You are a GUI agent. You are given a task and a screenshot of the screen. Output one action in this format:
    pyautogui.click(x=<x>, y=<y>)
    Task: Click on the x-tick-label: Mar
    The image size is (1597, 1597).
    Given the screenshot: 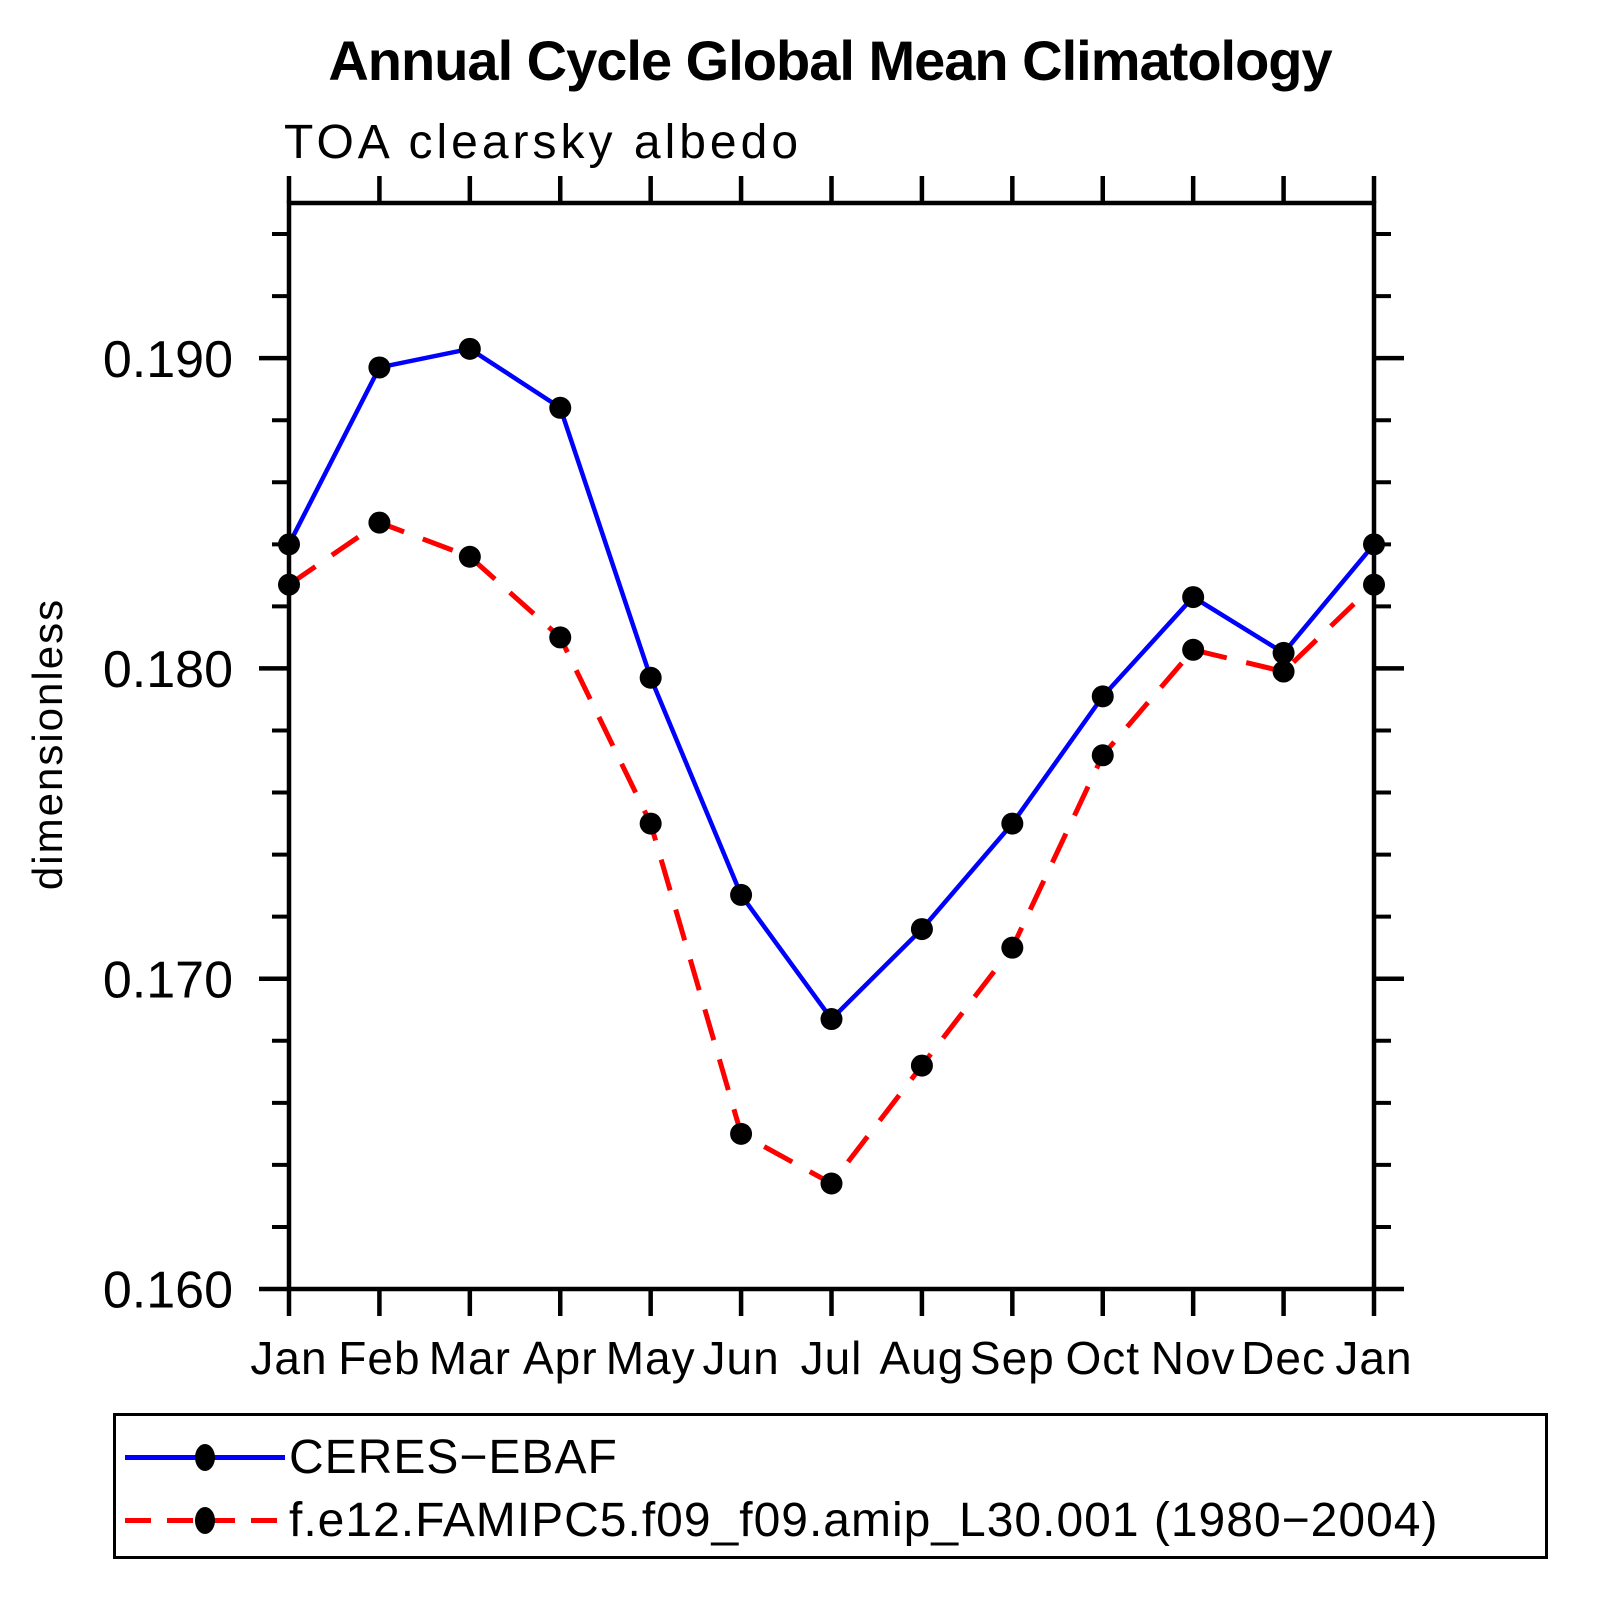 What is the action you would take?
    pyautogui.click(x=470, y=1358)
    